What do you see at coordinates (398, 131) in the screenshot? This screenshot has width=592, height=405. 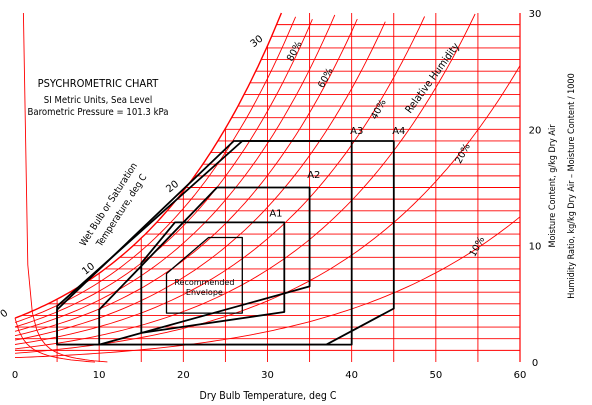 I see `envelope-label-a4: A4` at bounding box center [398, 131].